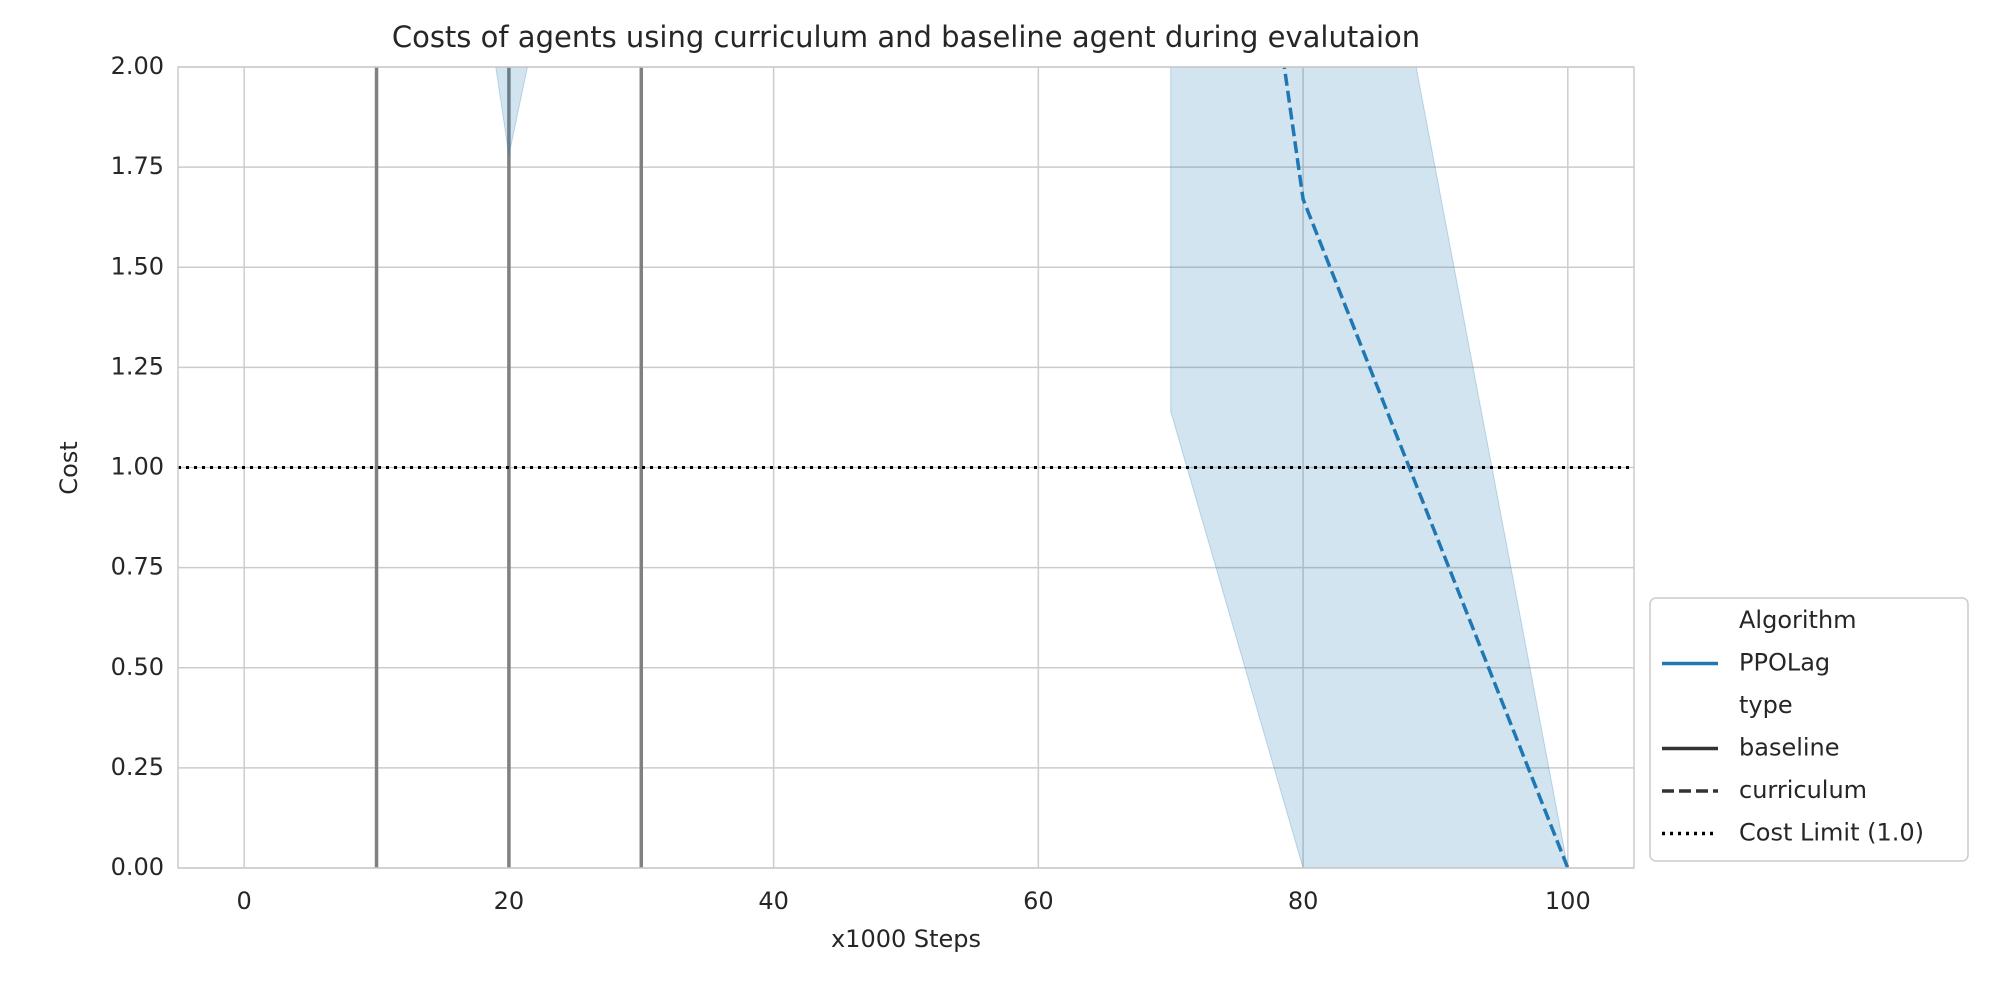  What do you see at coordinates (511, 111) in the screenshot?
I see `confidence-band` at bounding box center [511, 111].